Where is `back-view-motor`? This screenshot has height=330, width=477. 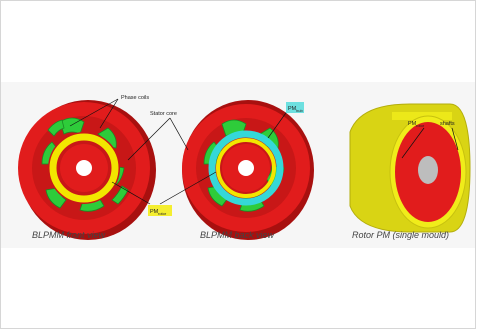 back-view-motor is located at coordinates (248, 170).